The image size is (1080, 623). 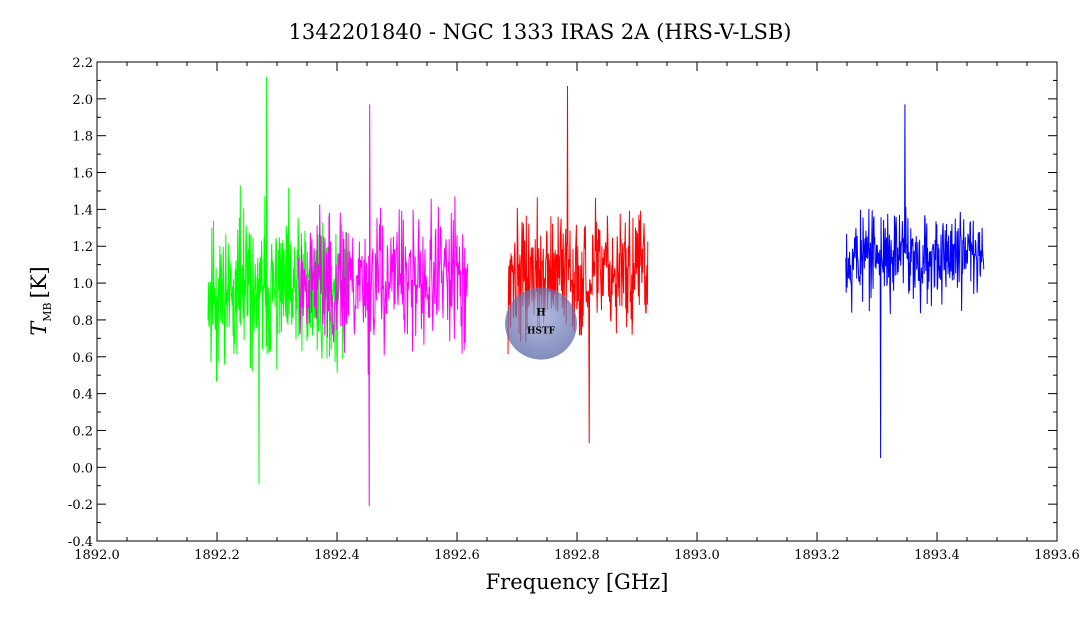 I want to click on y-tick-label: 1.2, so click(x=82, y=247).